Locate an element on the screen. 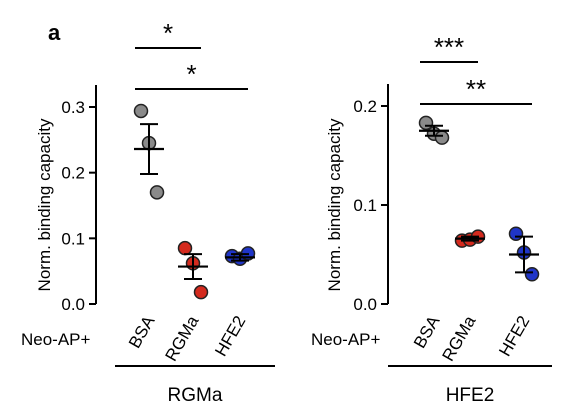  row-prefix-left: Neo-AP+ is located at coordinates (56, 339).